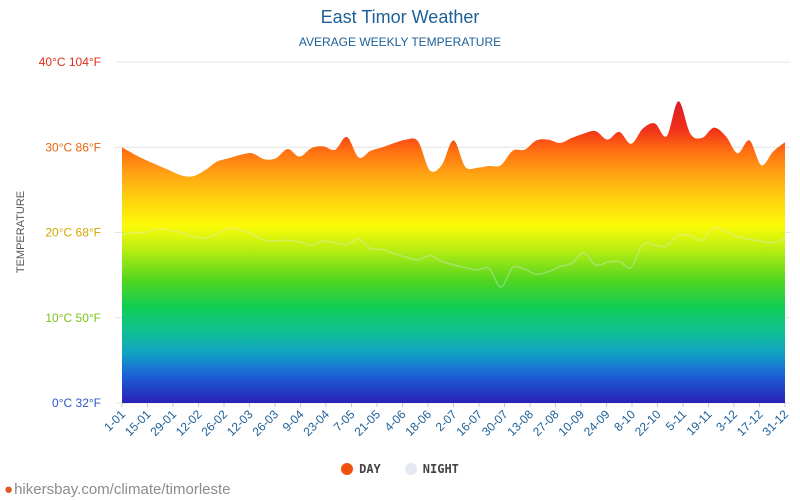 The image size is (800, 500). Describe the element at coordinates (164, 423) in the screenshot. I see `x-tick-label: 29-01` at that location.